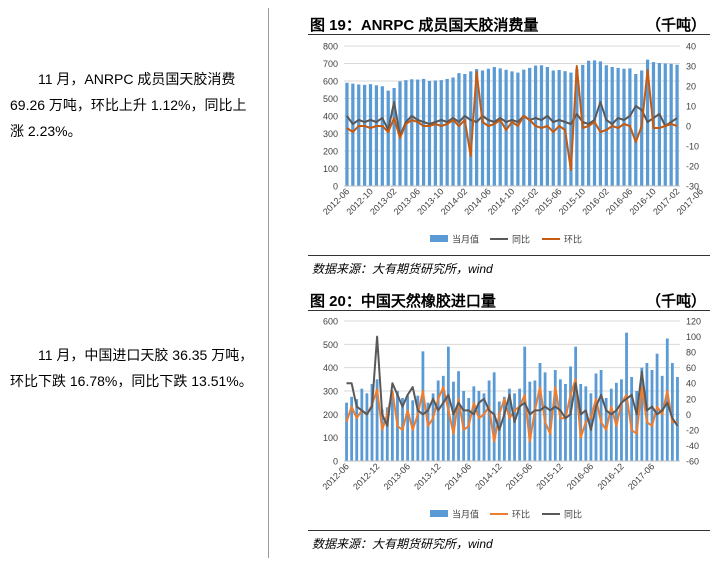 This screenshot has height=567, width=723. What do you see at coordinates (693, 337) in the screenshot?
I see `y-right-tick-label: 100` at bounding box center [693, 337].